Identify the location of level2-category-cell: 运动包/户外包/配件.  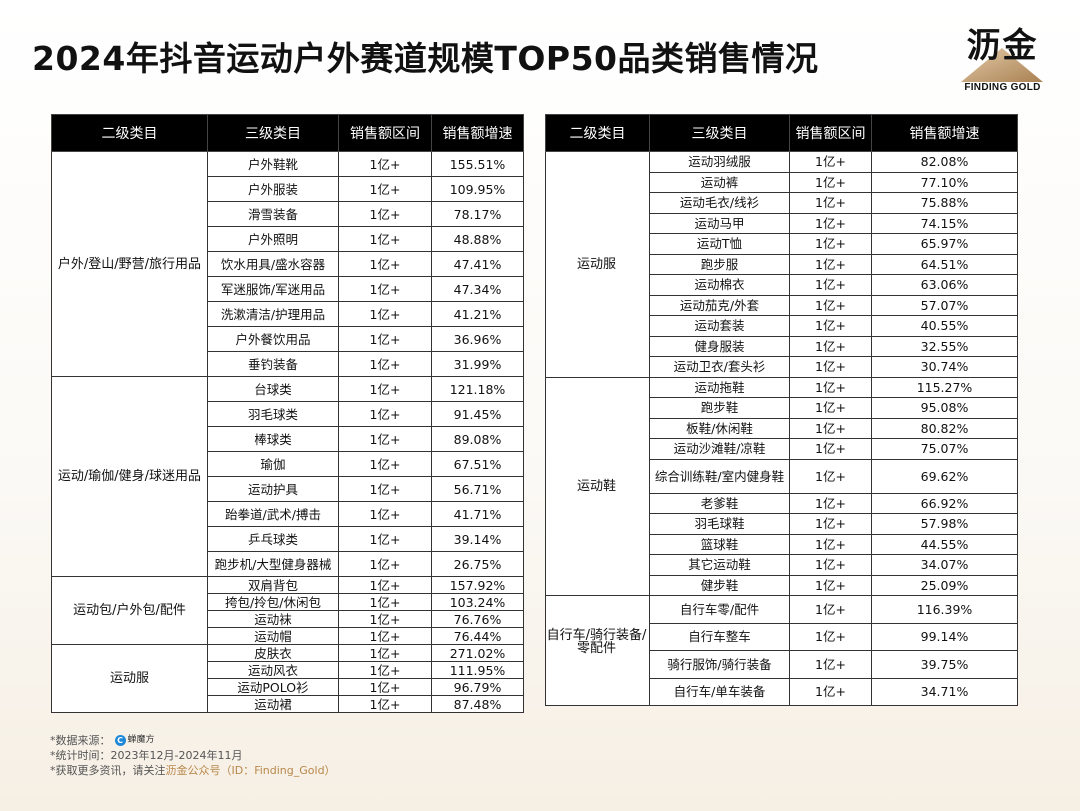
(129, 610).